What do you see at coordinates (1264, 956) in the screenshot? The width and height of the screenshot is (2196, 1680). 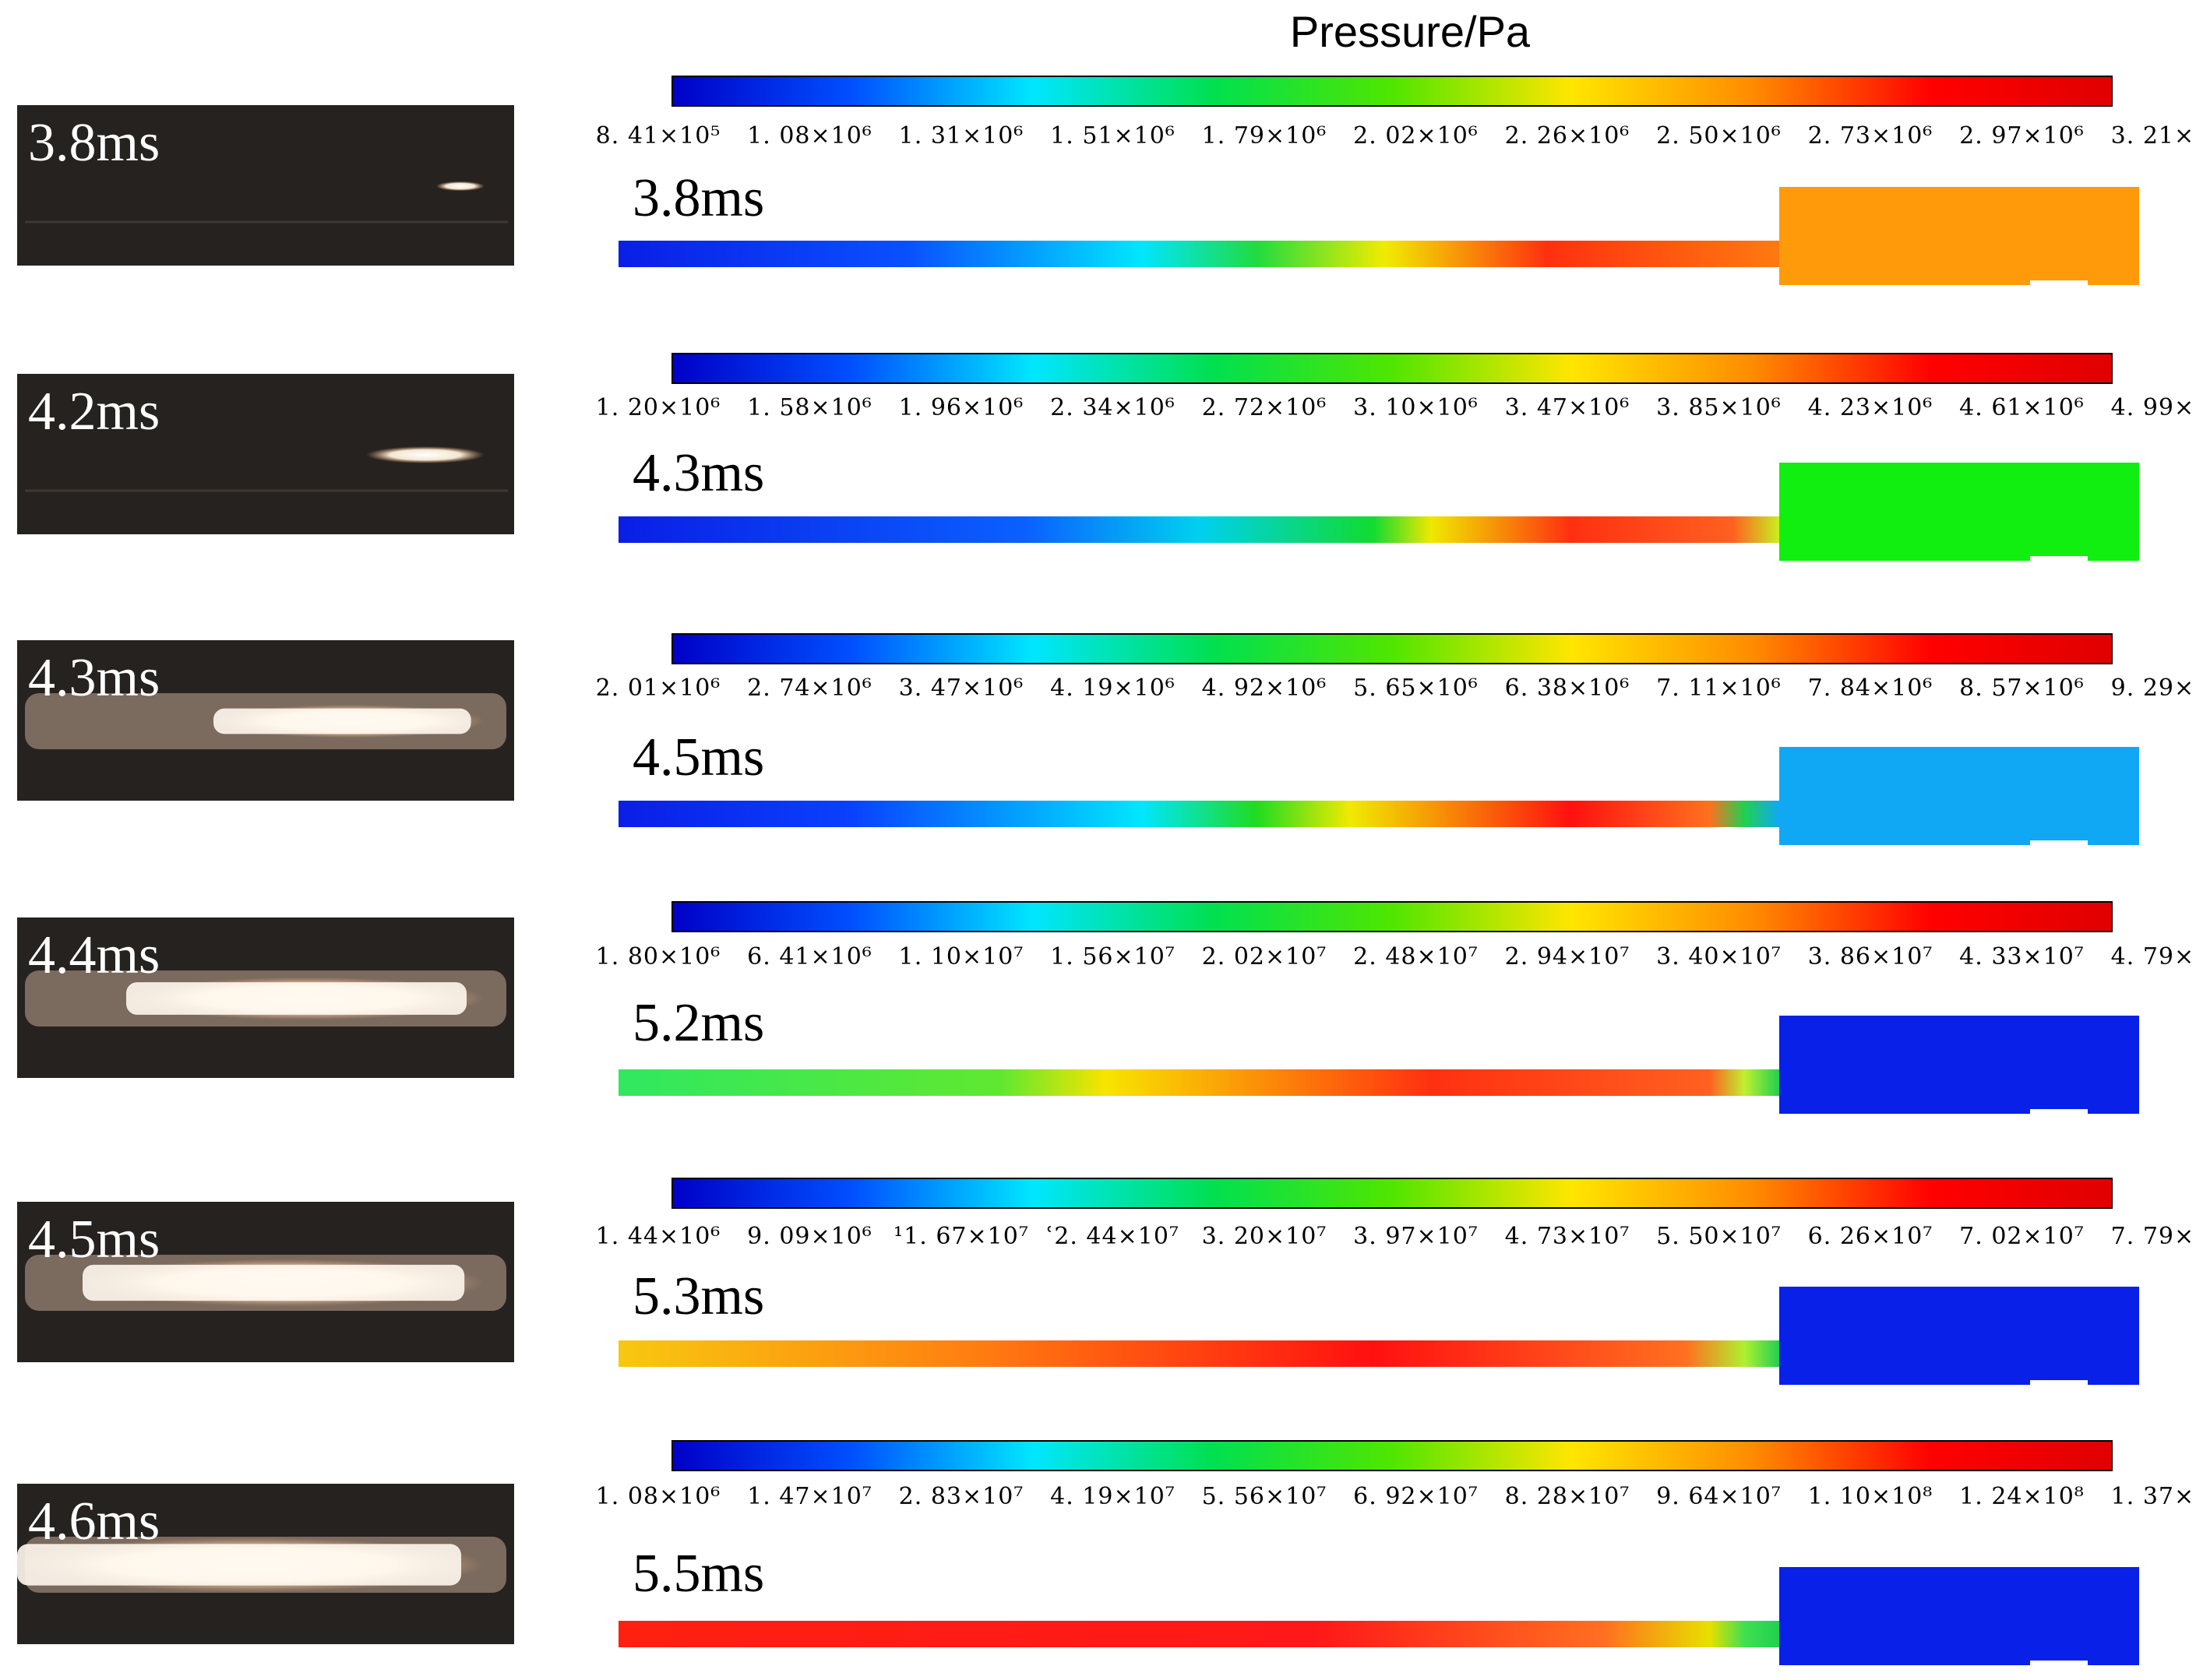 I see `colorbar-tick-label: 2. 02×10⁷` at bounding box center [1264, 956].